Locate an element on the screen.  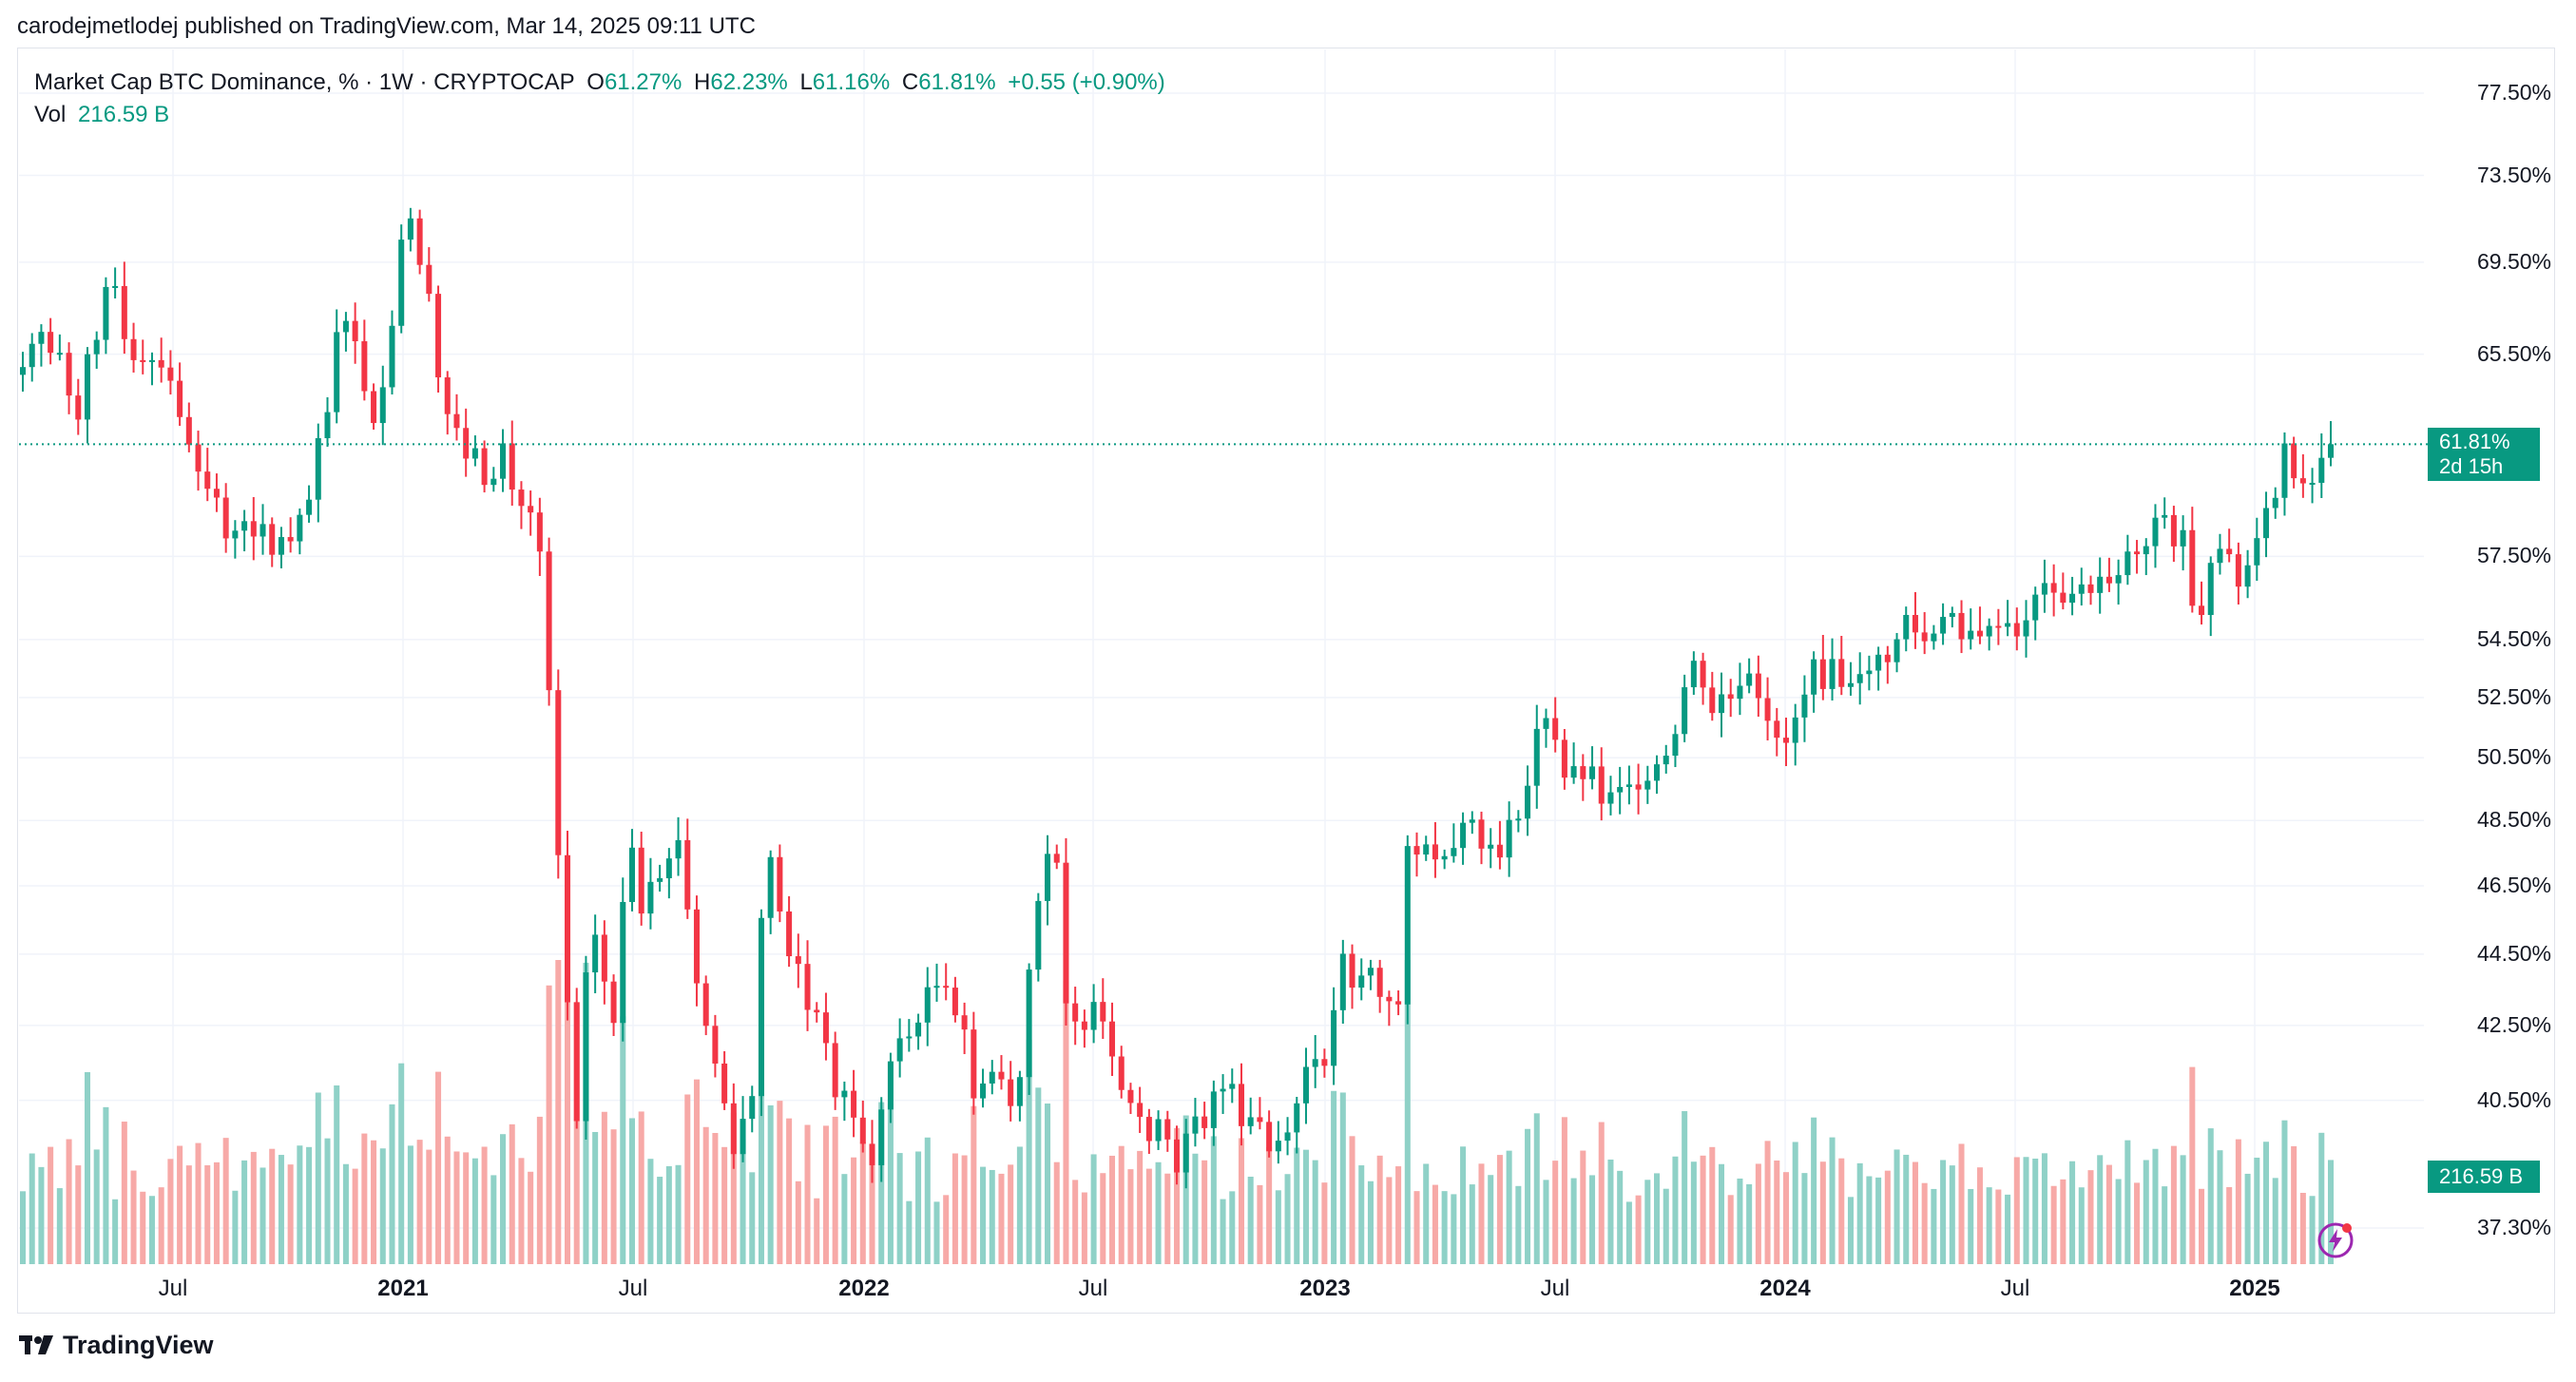
price-tick-label: 57.50% is located at coordinates (2513, 555).